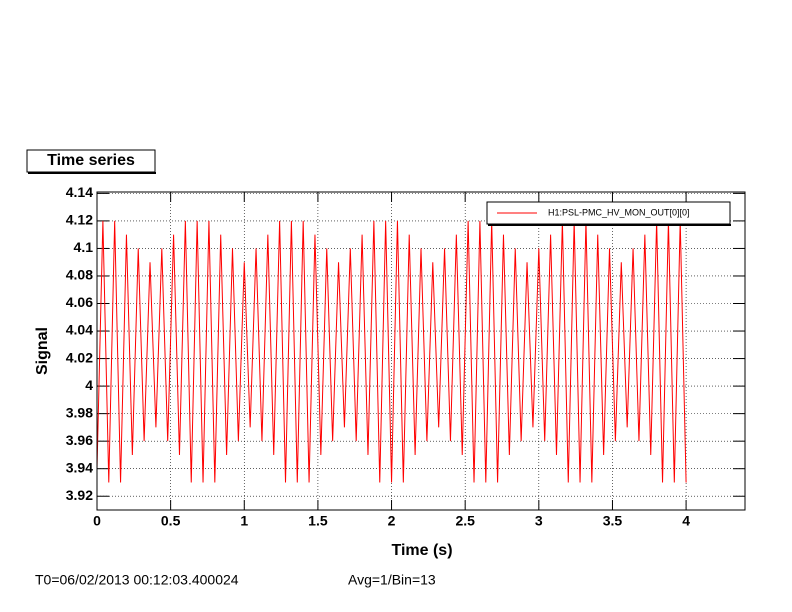 This screenshot has height=612, width=792. What do you see at coordinates (91, 160) in the screenshot?
I see `chart-title: Time series` at bounding box center [91, 160].